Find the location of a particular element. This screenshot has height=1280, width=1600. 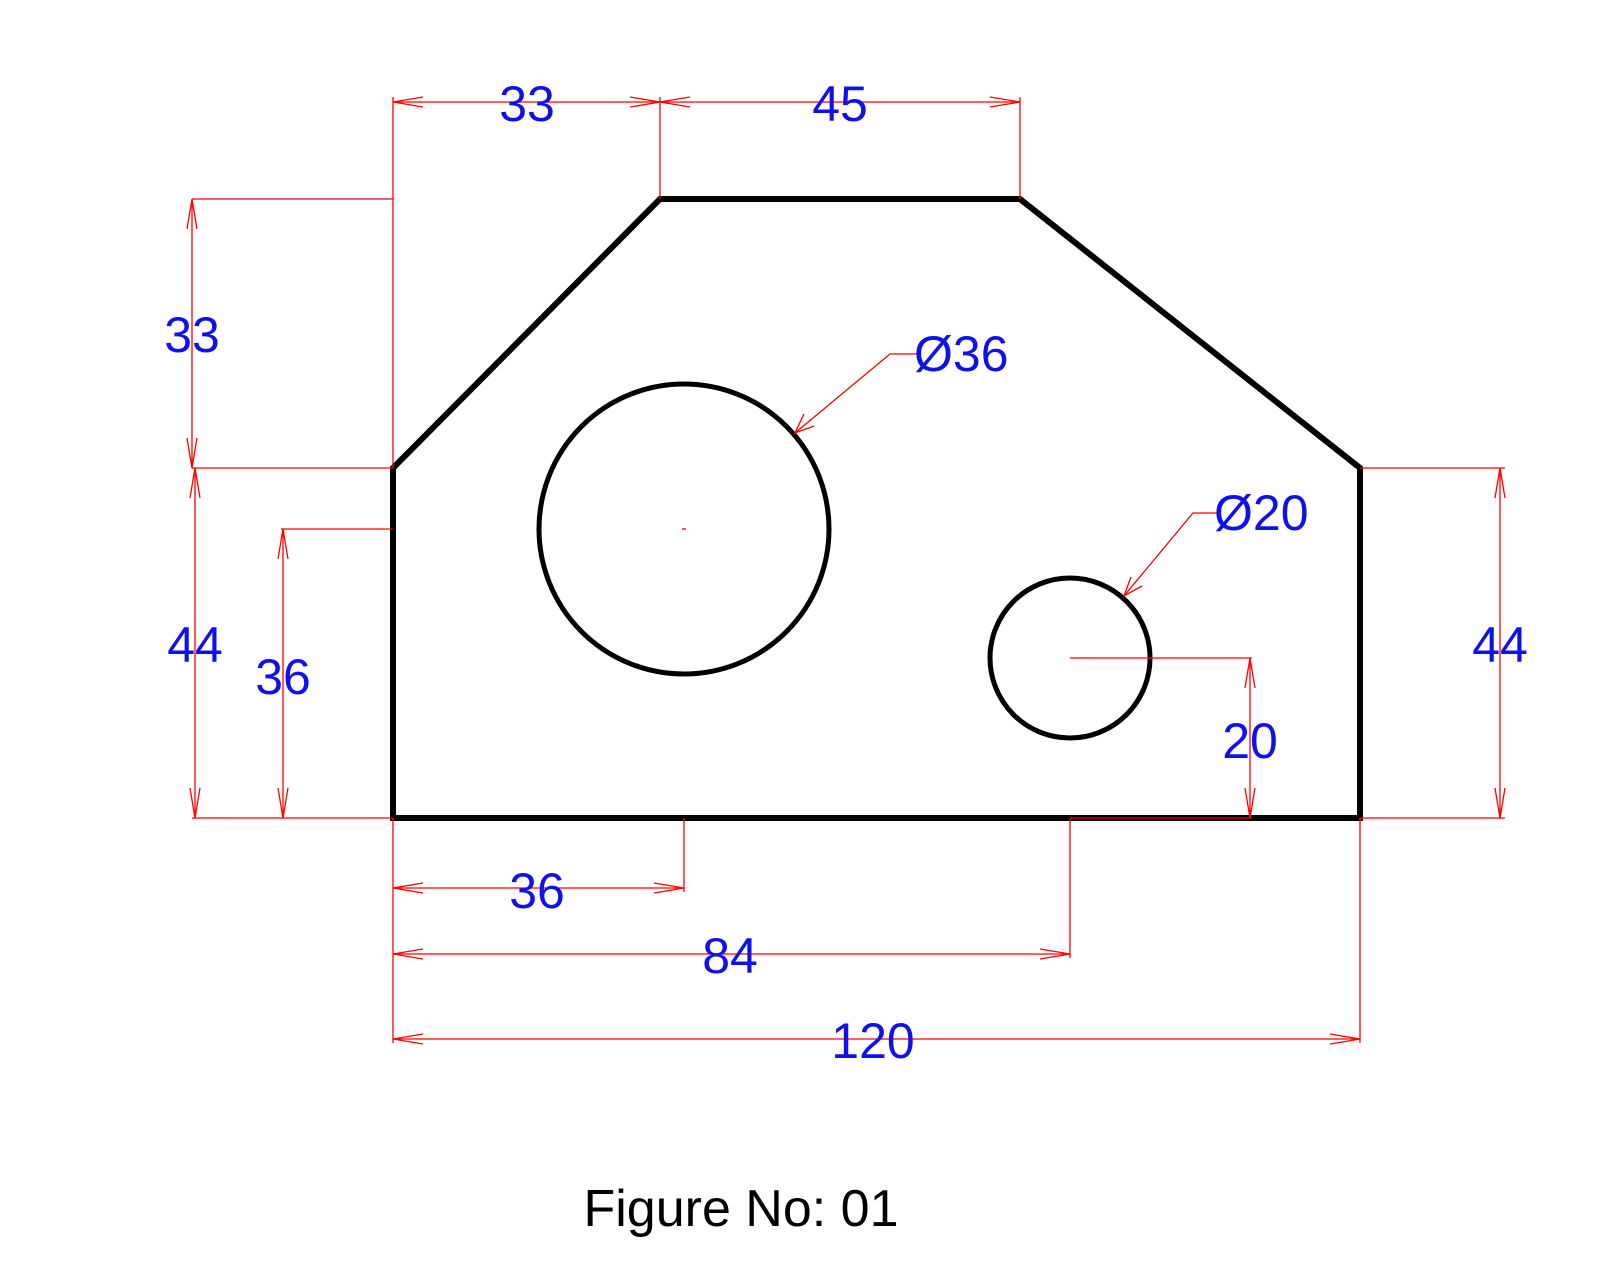

dim-right-side-height is located at coordinates (1433, 643).